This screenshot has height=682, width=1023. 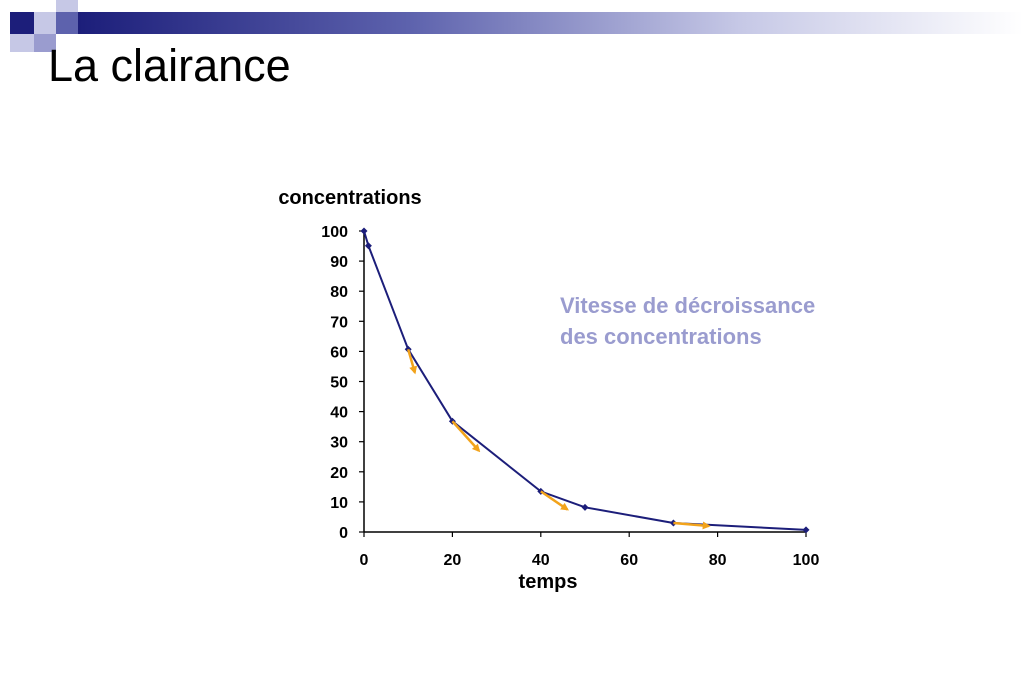 I want to click on title-decor-bar, so click(x=550, y=23).